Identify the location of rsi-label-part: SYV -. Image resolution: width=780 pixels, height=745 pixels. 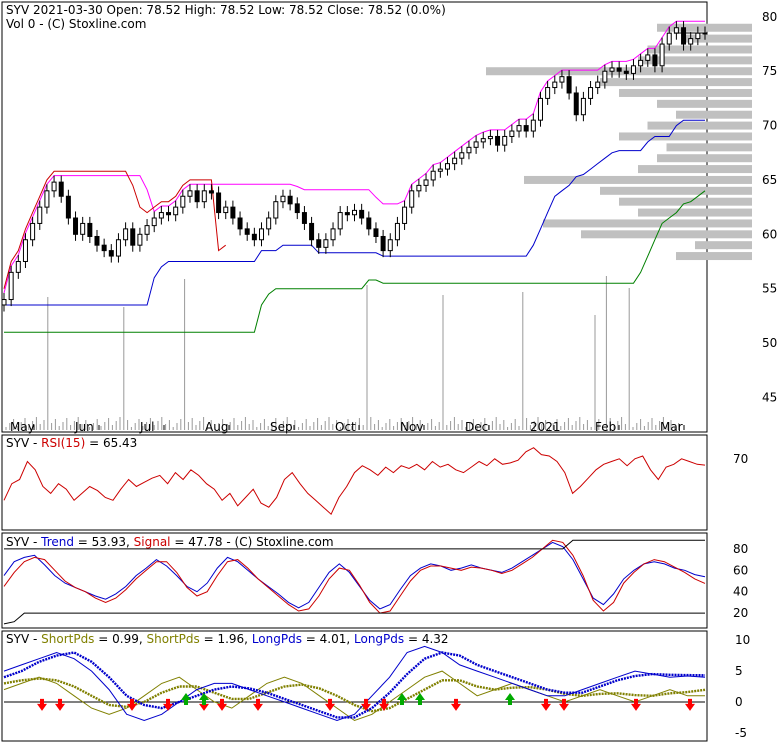
(23, 443).